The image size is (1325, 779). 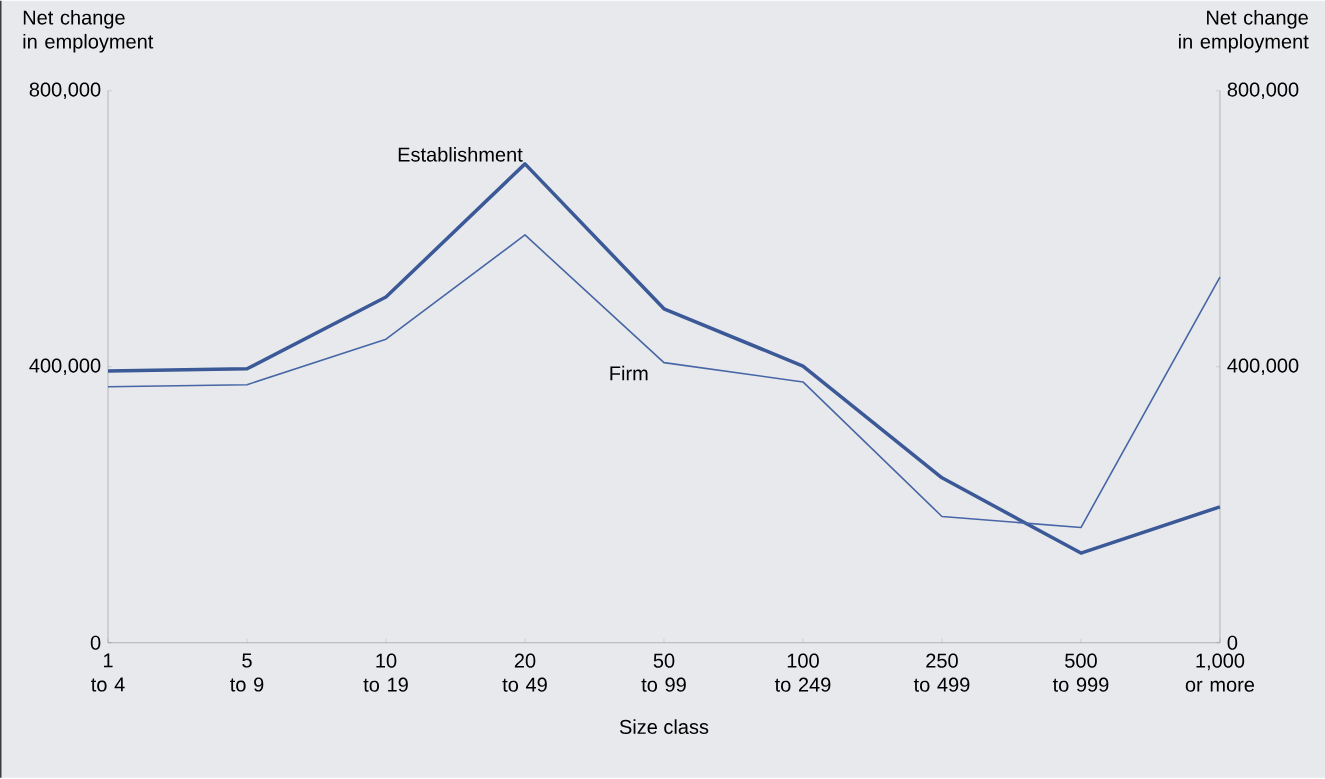 What do you see at coordinates (1243, 31) in the screenshot?
I see `y2-axis-title: Net change in employment` at bounding box center [1243, 31].